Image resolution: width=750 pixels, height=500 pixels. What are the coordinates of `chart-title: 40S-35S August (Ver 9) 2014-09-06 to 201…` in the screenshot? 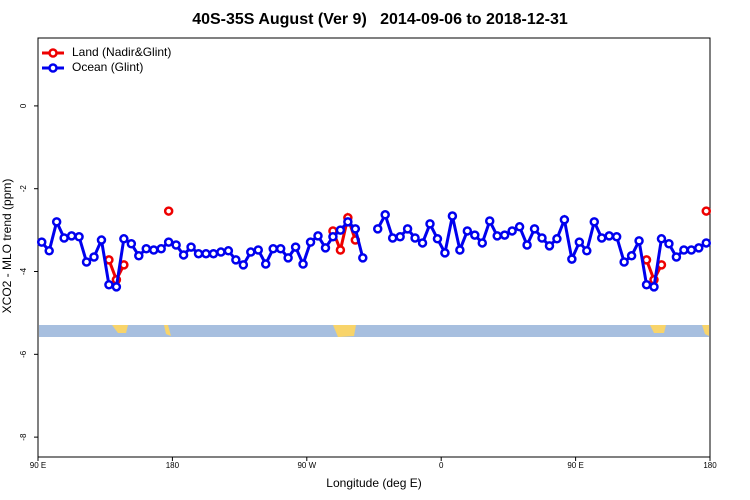 It's located at (380, 19).